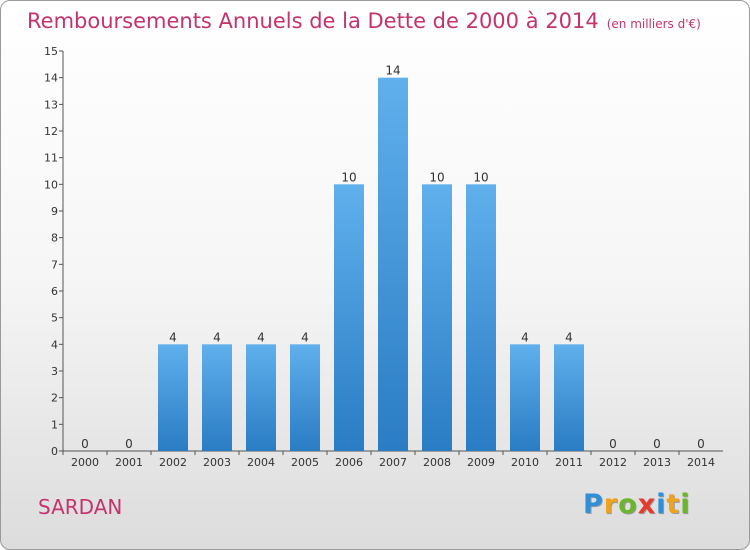  I want to click on y-tick-label: 6, so click(54, 291).